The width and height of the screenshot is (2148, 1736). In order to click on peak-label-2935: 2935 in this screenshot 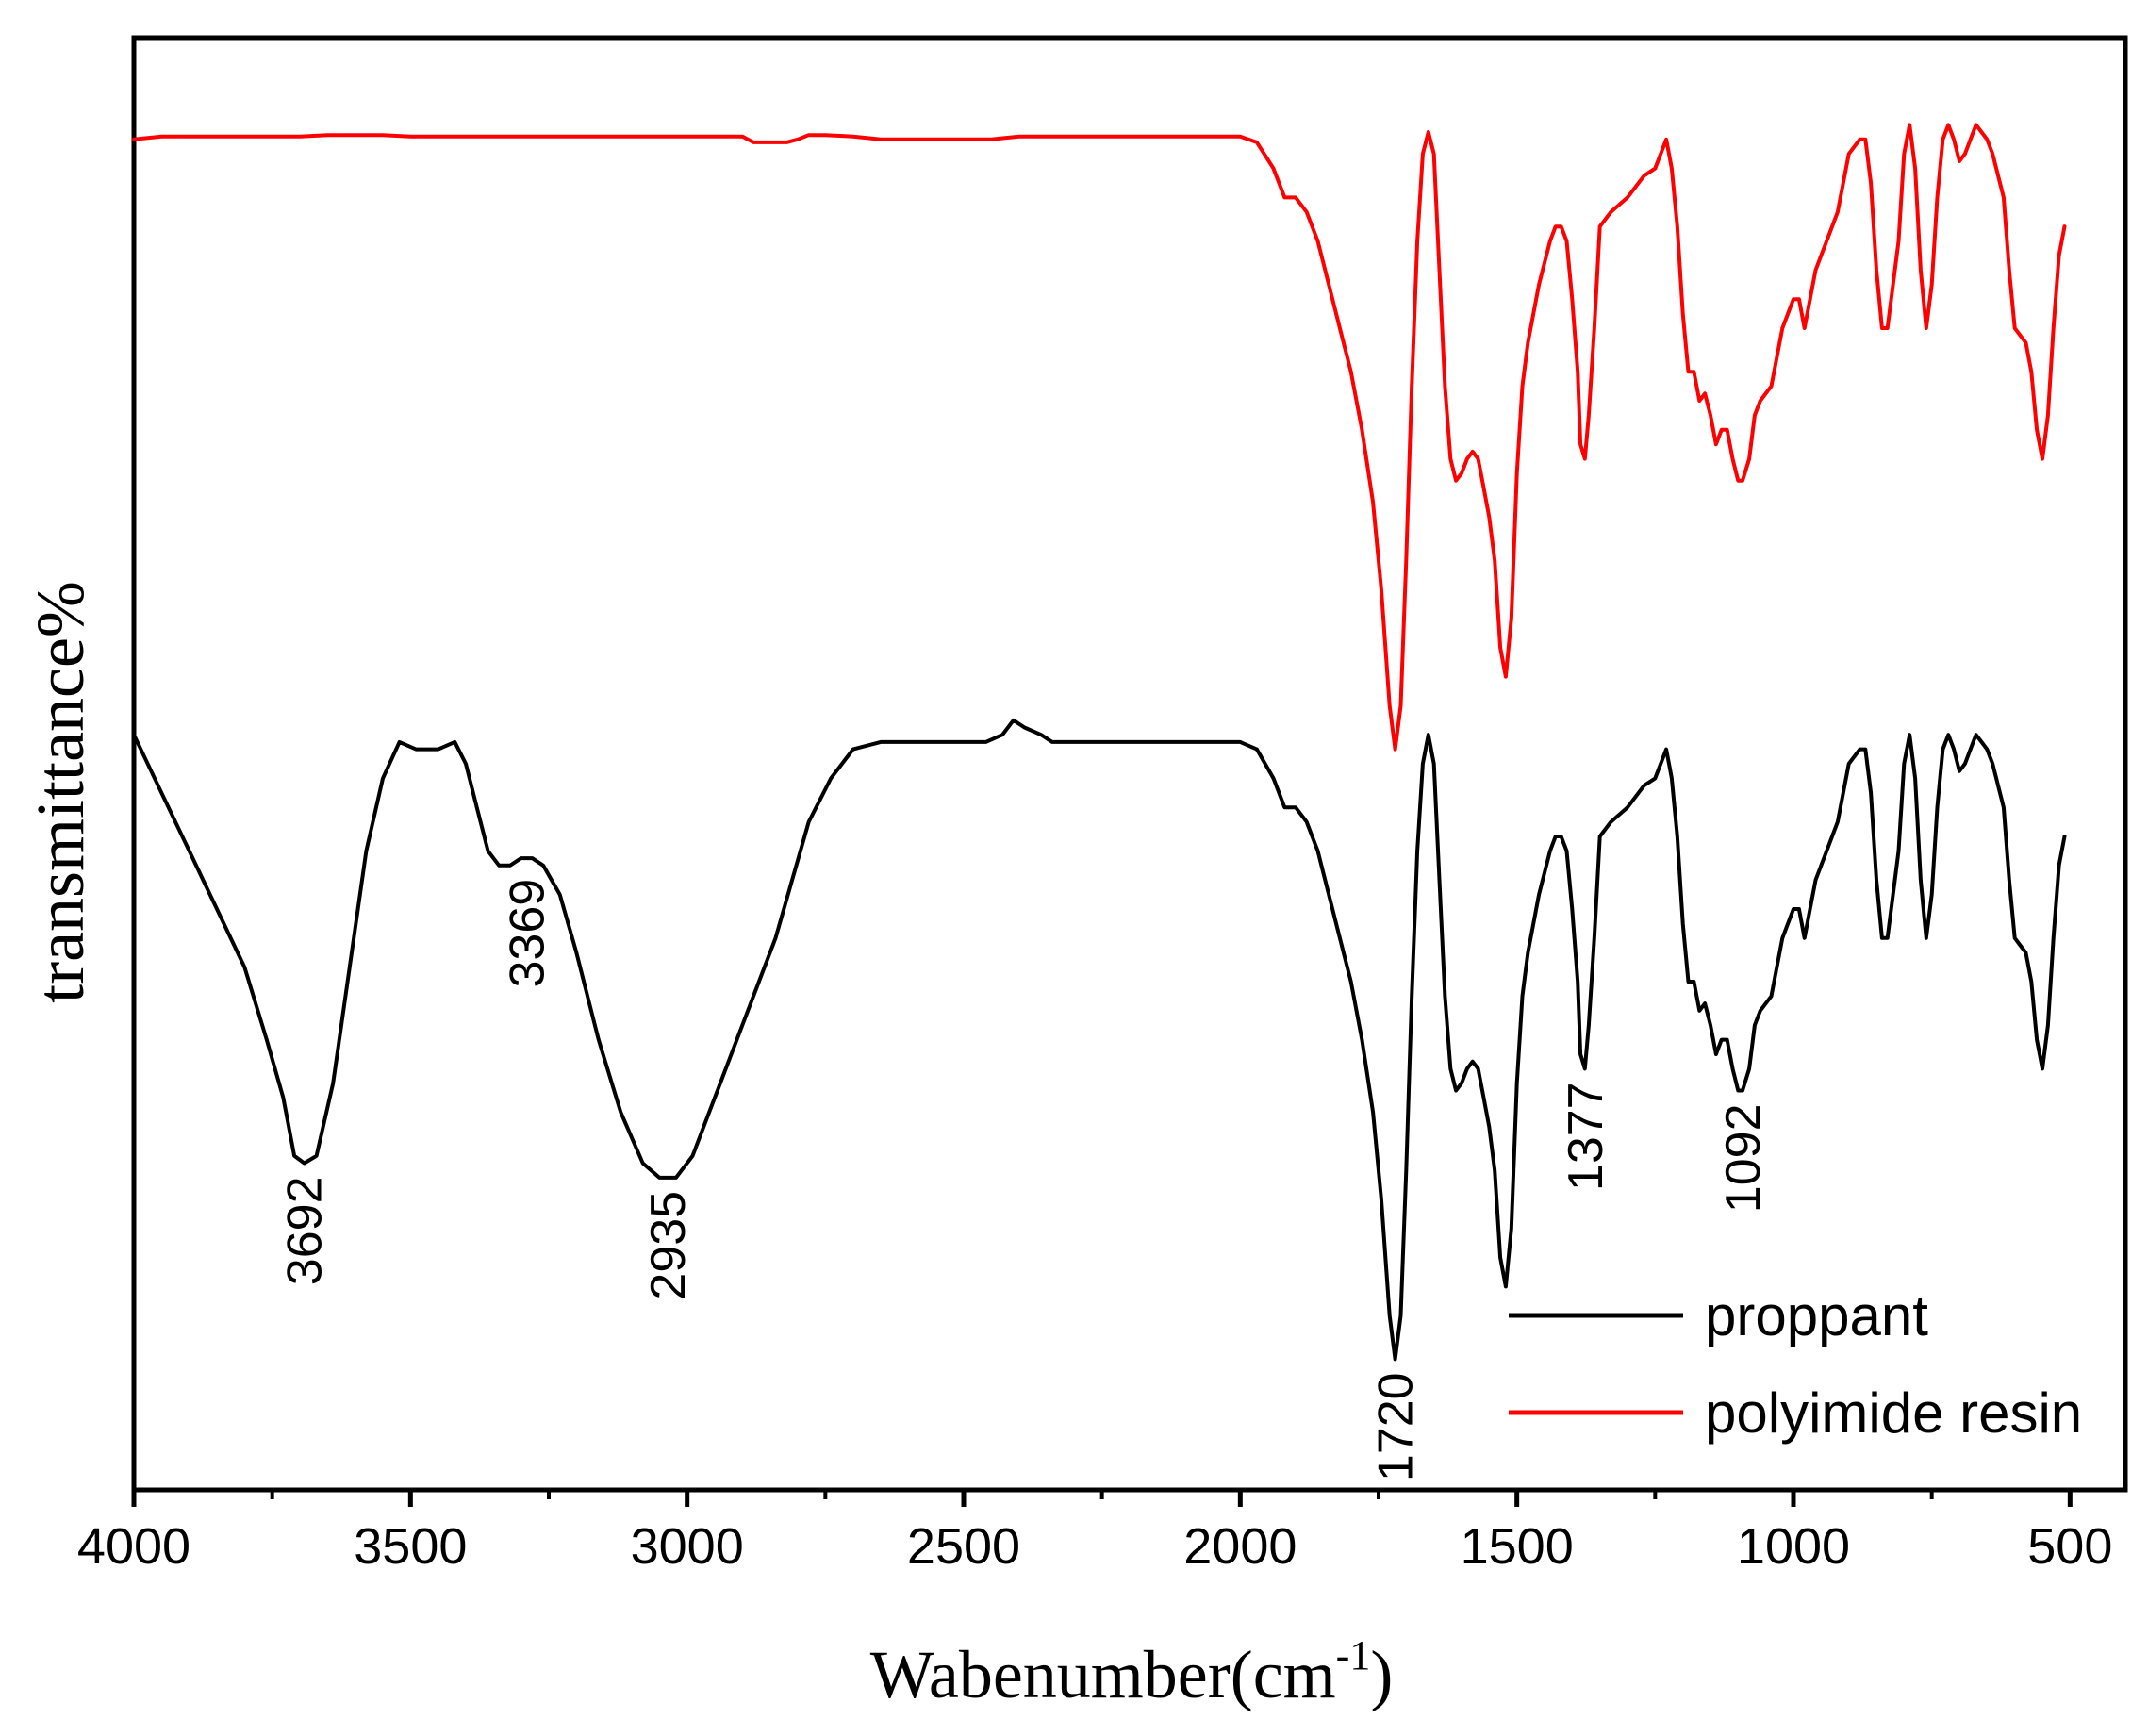, I will do `click(668, 1245)`.